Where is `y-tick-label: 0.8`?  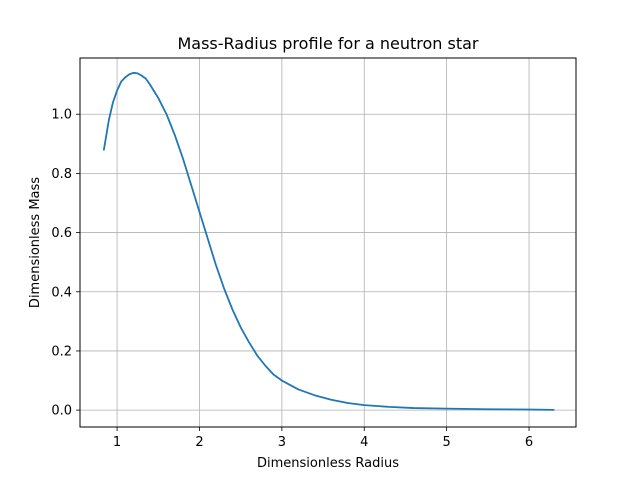 y-tick-label: 0.8 is located at coordinates (61, 174).